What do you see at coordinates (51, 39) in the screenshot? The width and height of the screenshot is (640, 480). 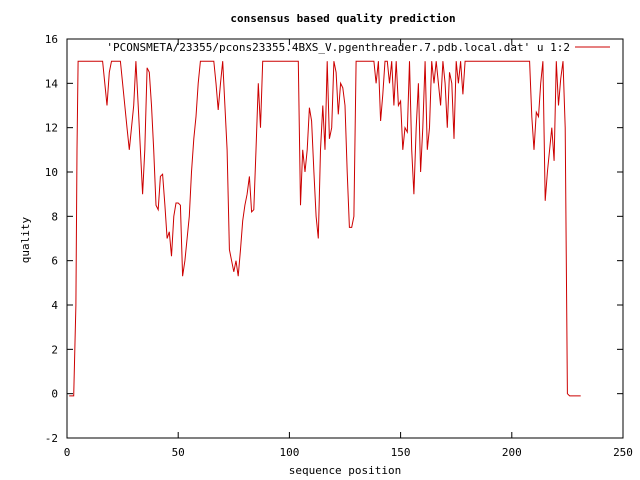 I see `y-tick-label: 16` at bounding box center [51, 39].